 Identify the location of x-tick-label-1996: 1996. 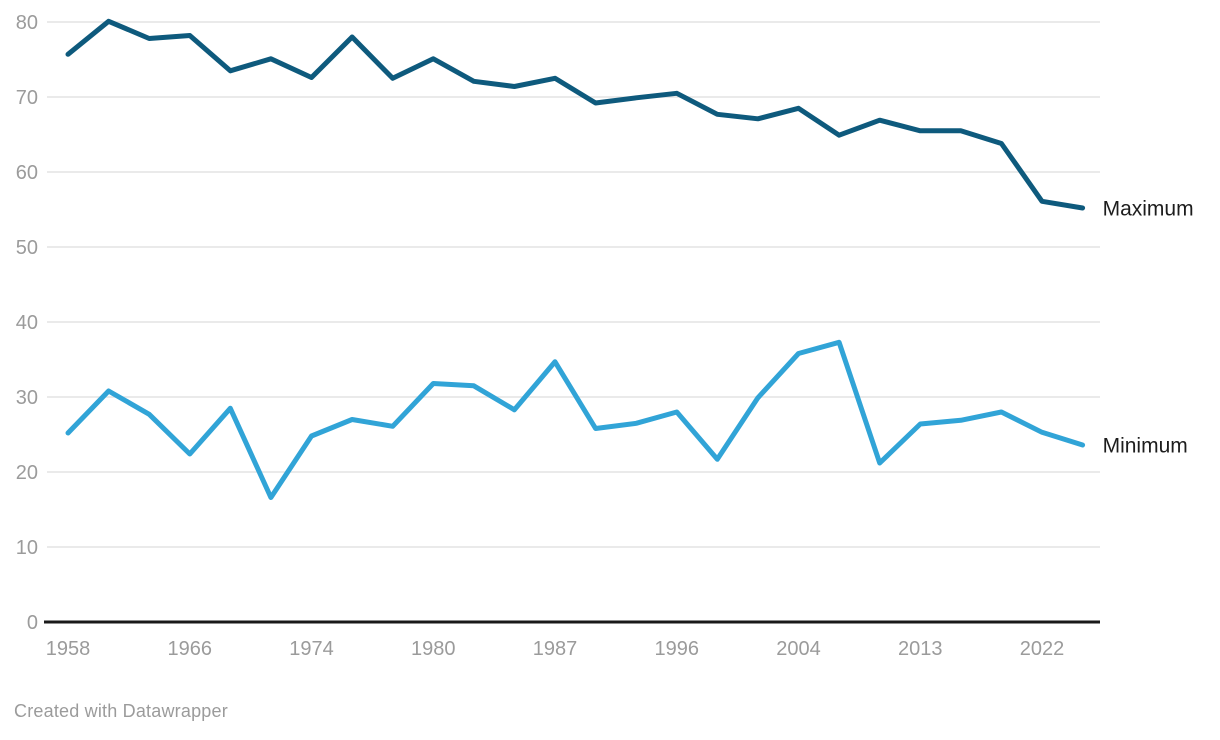
(677, 649).